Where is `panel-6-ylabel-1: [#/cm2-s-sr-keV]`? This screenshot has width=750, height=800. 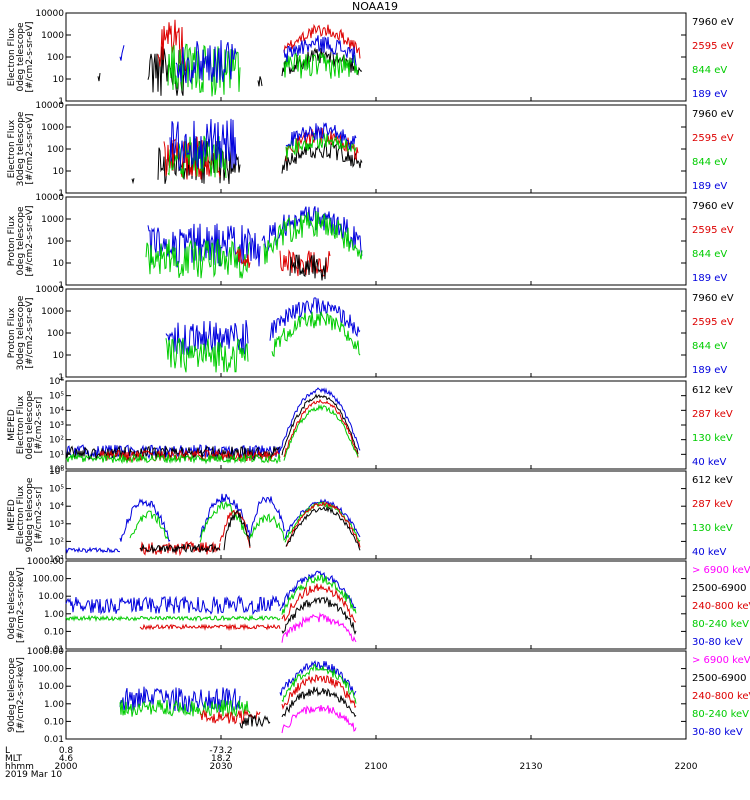 panel-6-ylabel-1: [#/cm2-s-sr-keV] is located at coordinates (21, 605).